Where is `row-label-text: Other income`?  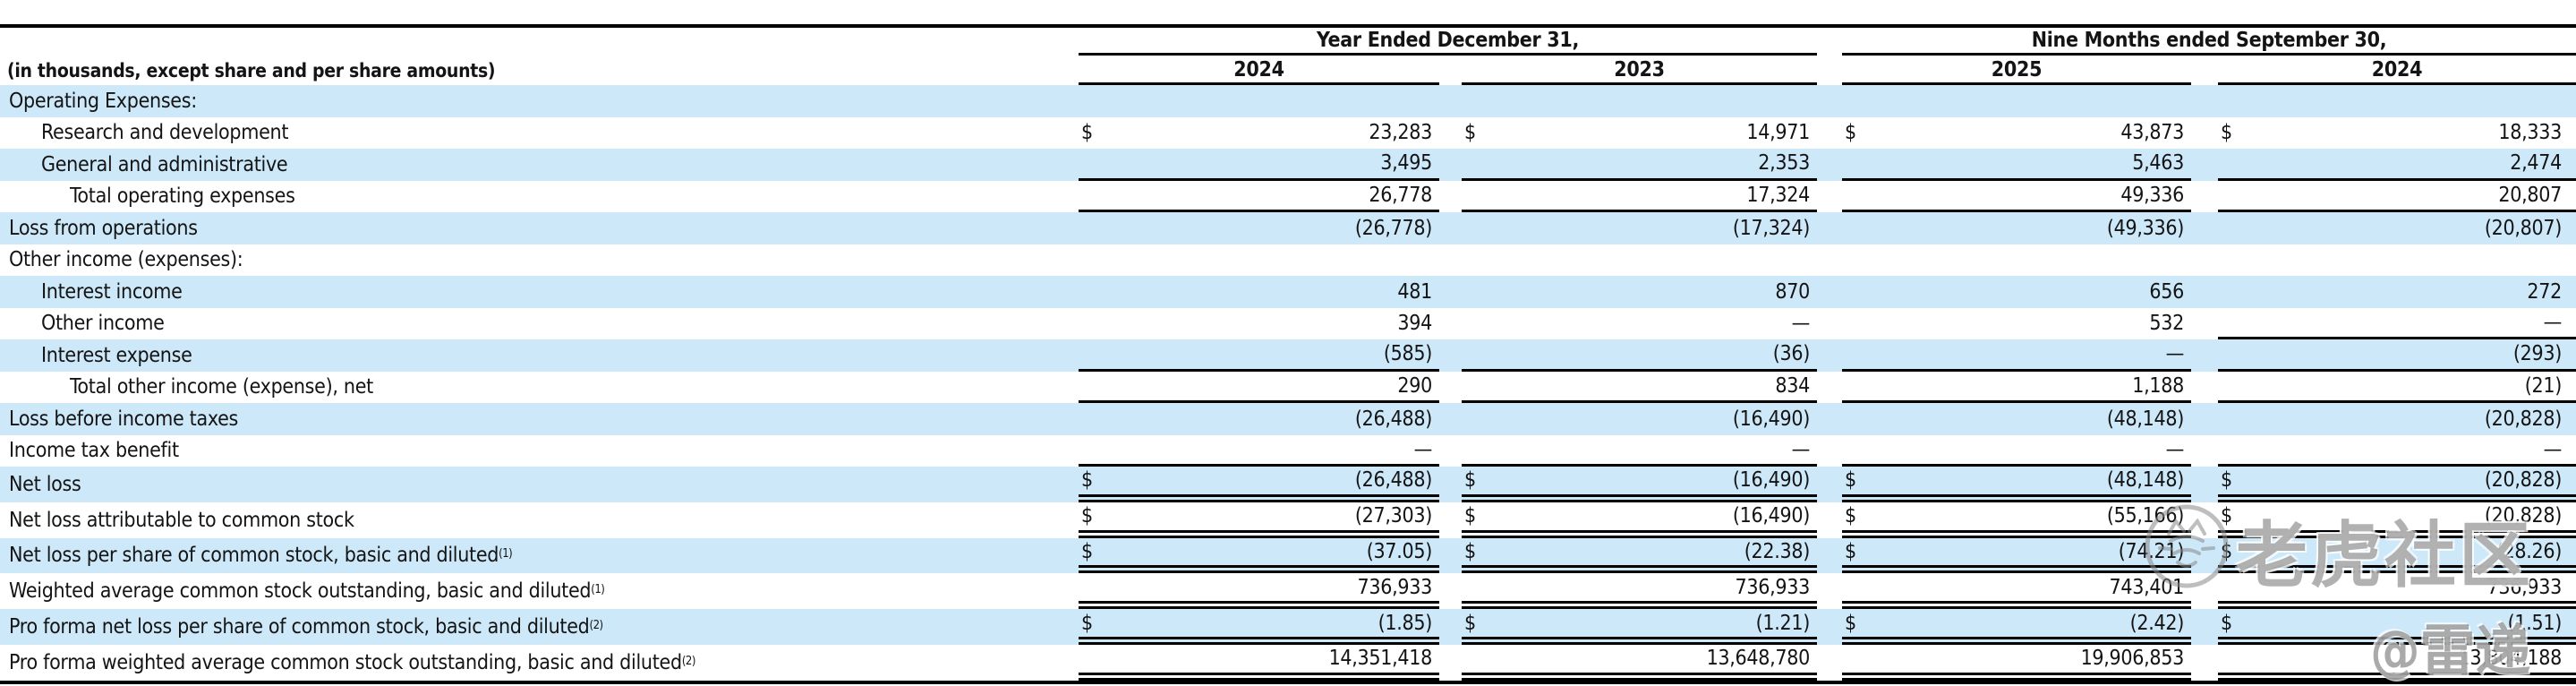
row-label-text: Other income is located at coordinates (103, 324).